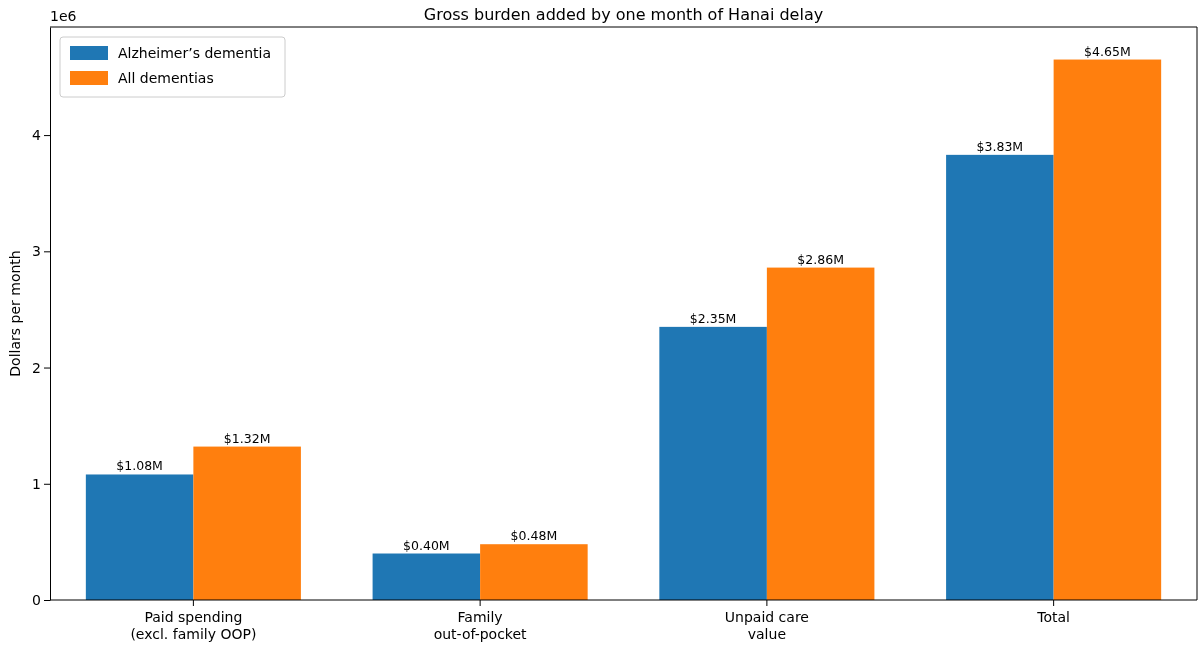 This screenshot has height=646, width=1198. What do you see at coordinates (15, 313) in the screenshot?
I see `y-axis-title: Dollars per month` at bounding box center [15, 313].